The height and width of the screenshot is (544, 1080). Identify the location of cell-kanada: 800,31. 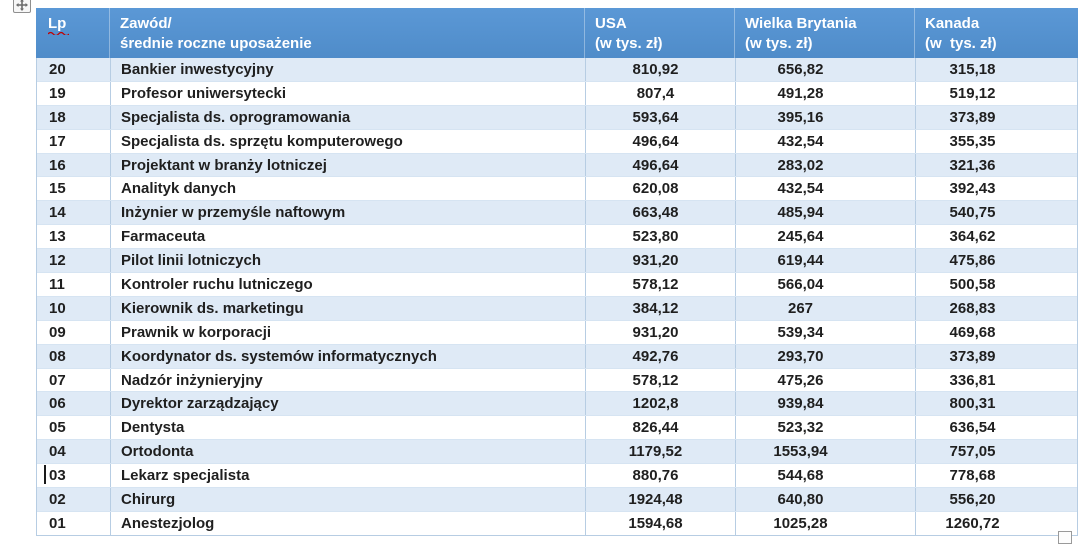
(972, 404).